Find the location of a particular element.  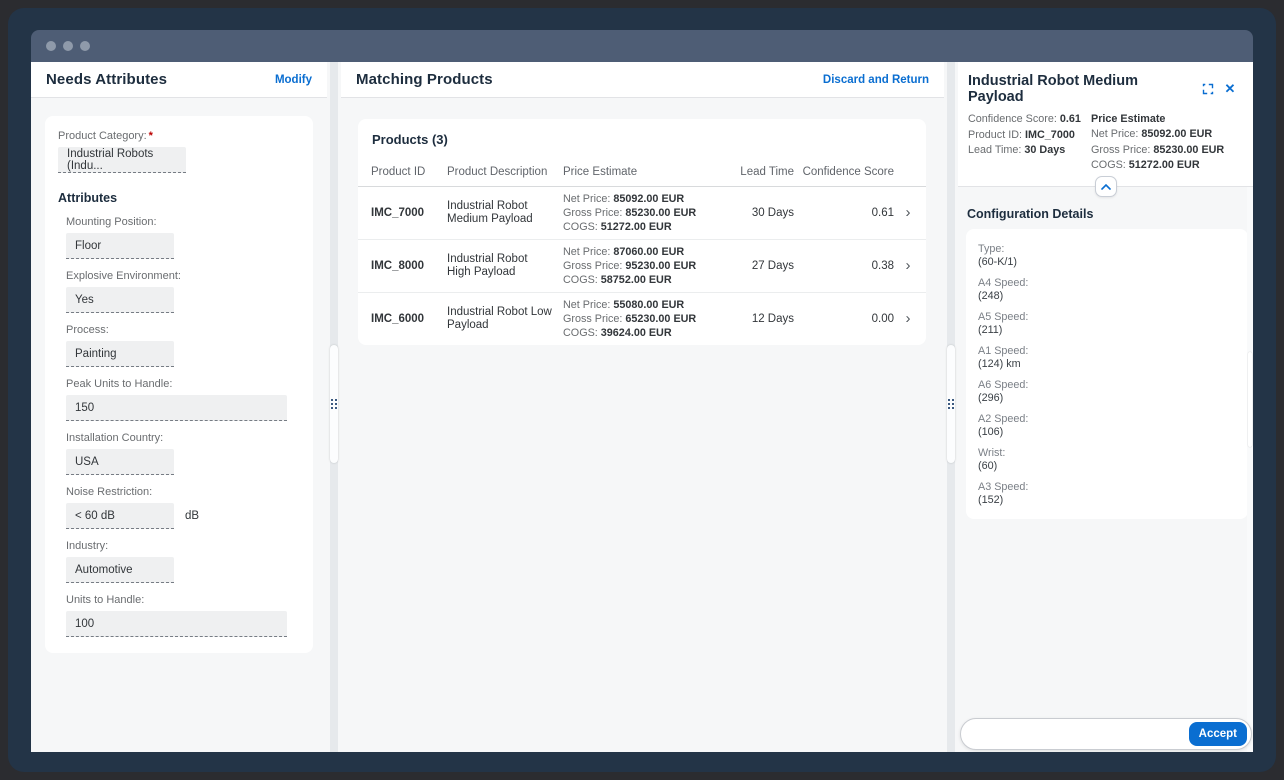

discard-and-return-link: Discard and Return is located at coordinates (875, 79).